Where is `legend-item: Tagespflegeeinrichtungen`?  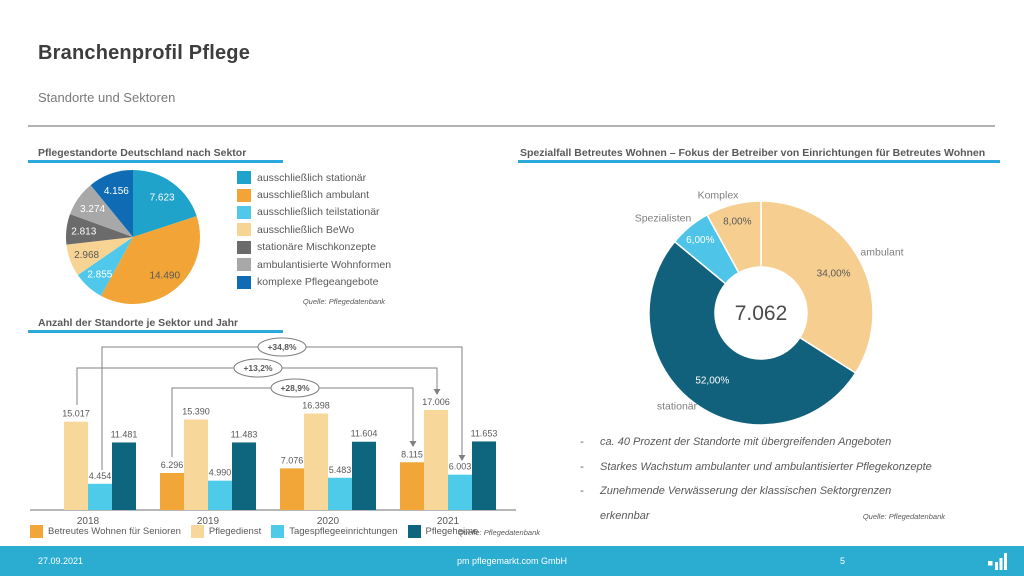 legend-item: Tagespflegeeinrichtungen is located at coordinates (334, 531).